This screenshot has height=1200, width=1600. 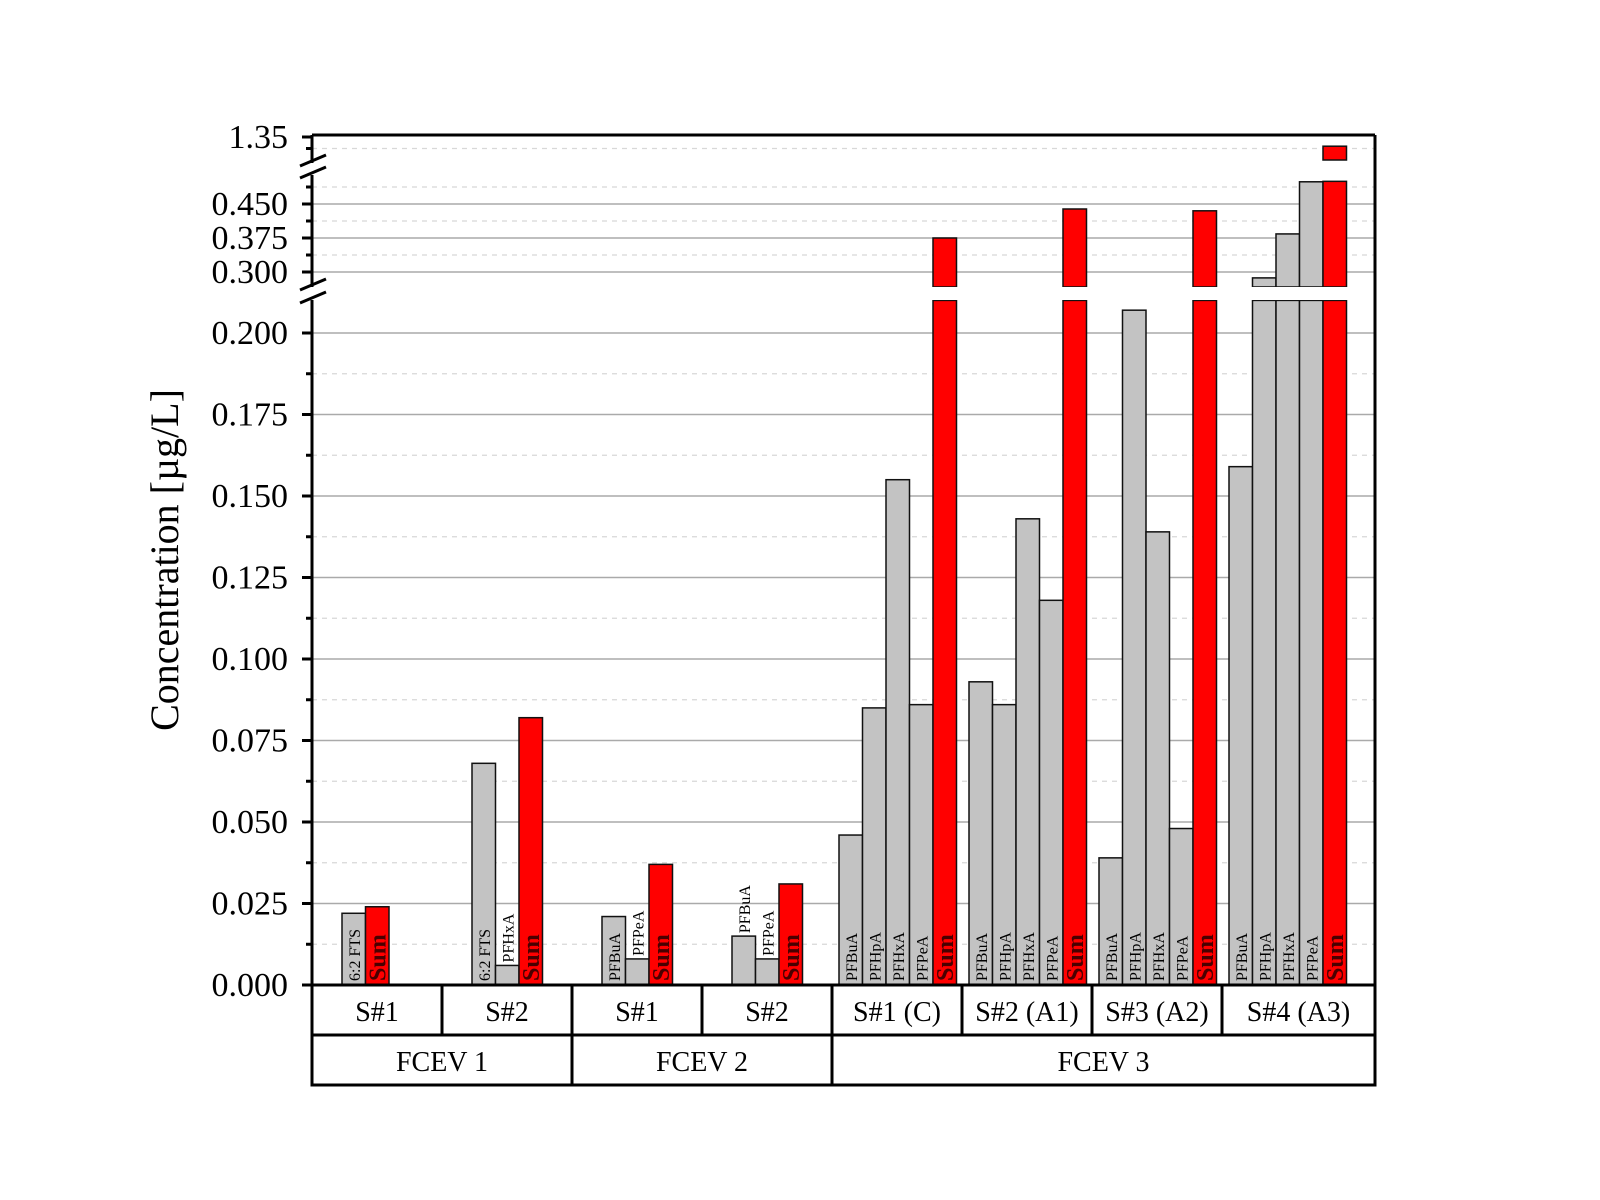 I want to click on y-tick-label: 1.35, so click(x=259, y=137).